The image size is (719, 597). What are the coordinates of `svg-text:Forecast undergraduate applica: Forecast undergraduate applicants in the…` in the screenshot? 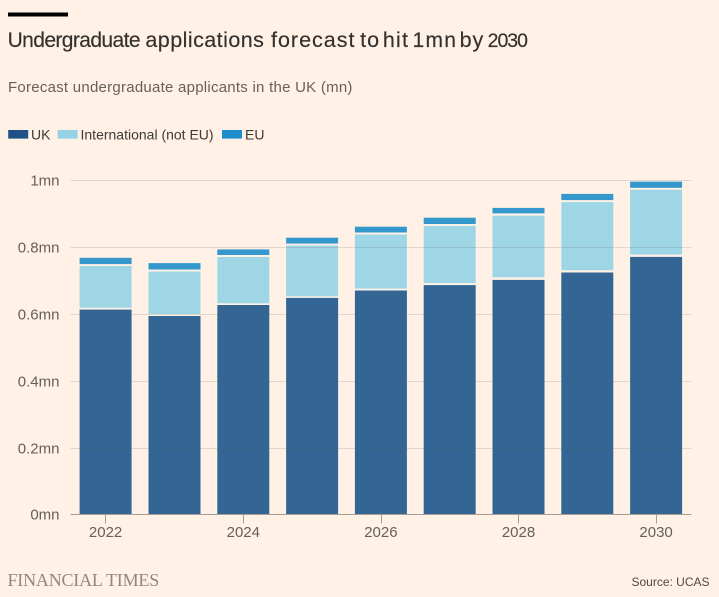 It's located at (180, 87).